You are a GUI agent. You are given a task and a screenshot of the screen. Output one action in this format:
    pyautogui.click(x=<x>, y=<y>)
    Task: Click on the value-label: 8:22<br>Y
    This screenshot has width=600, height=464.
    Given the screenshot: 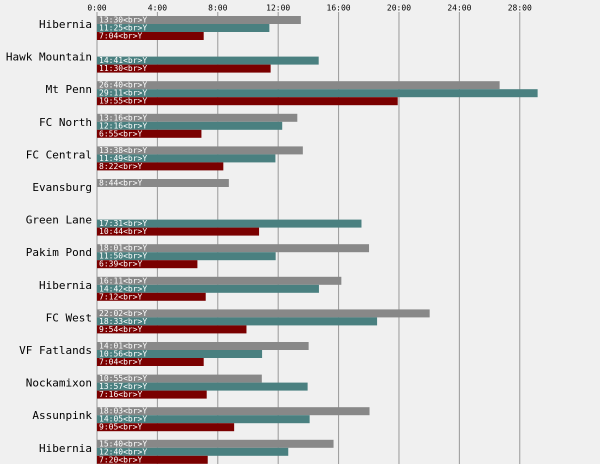 What is the action you would take?
    pyautogui.click(x=121, y=166)
    